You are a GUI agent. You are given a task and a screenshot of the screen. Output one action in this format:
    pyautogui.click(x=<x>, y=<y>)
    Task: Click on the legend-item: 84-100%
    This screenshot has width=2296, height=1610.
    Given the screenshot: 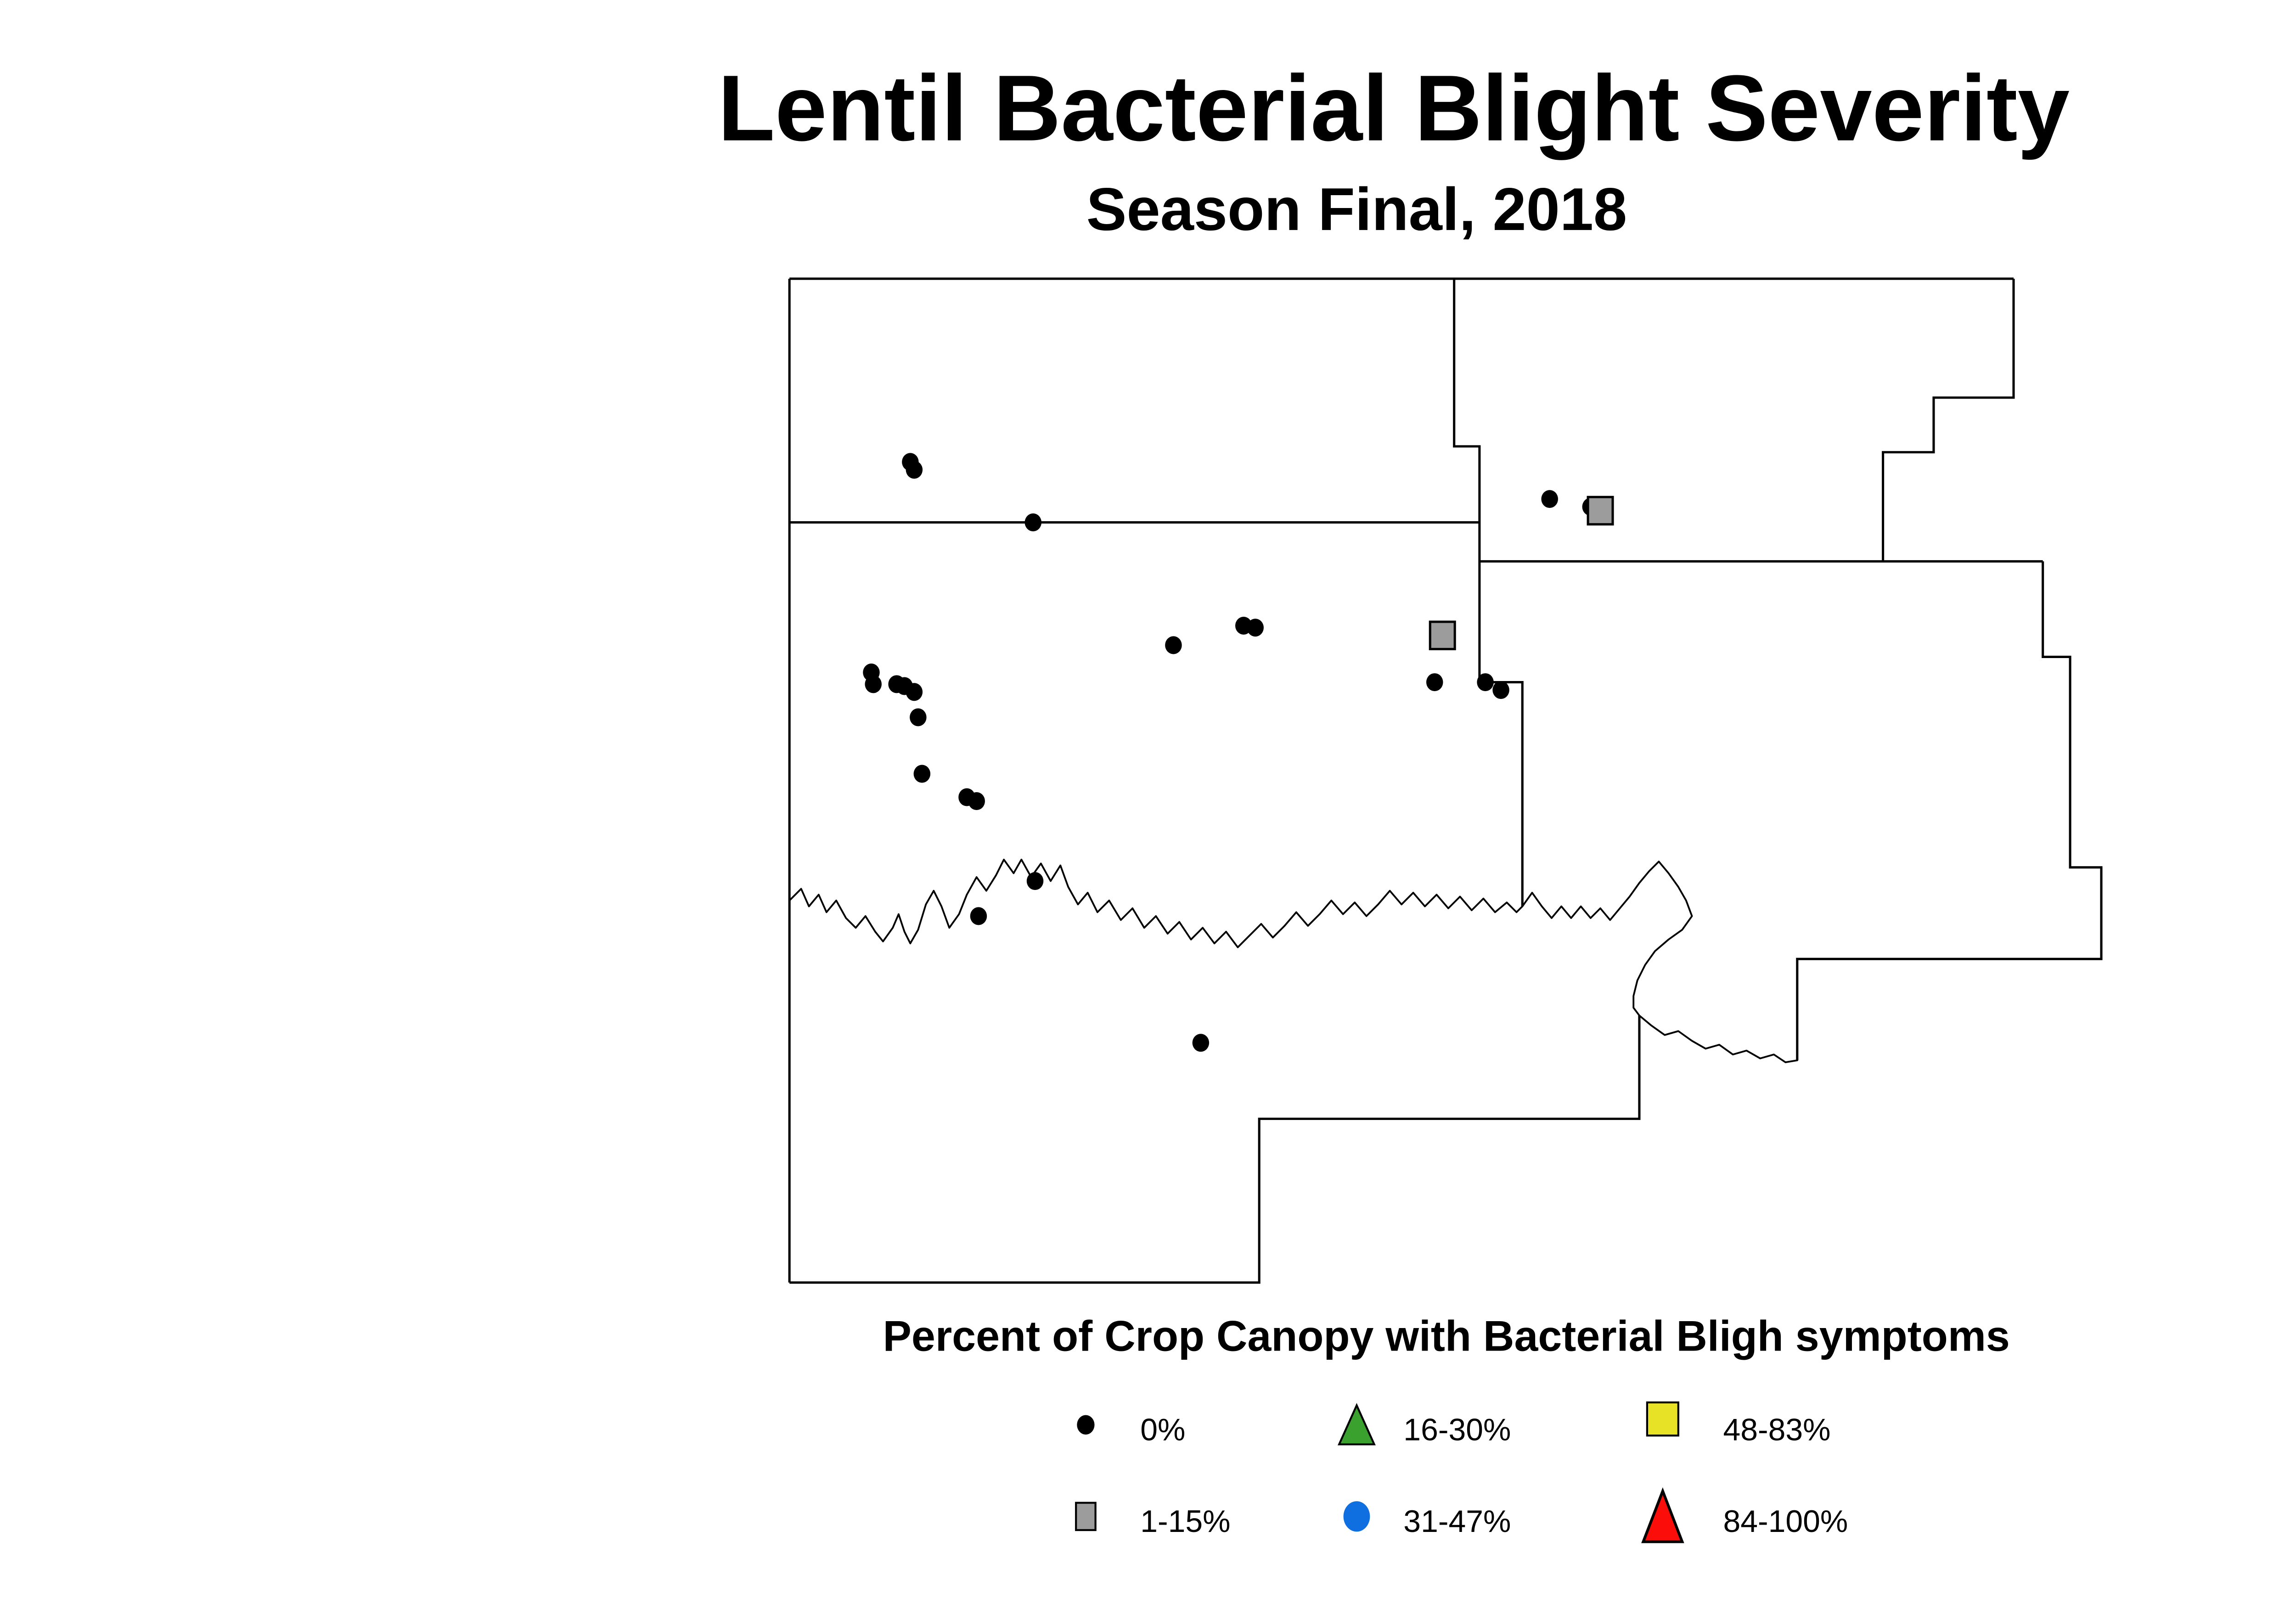 What is the action you would take?
    pyautogui.click(x=1745, y=1515)
    